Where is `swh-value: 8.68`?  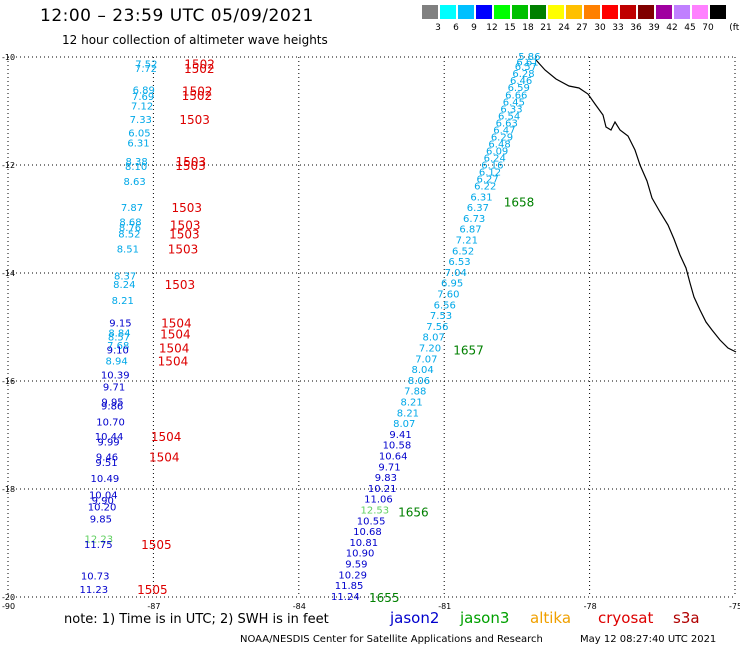 swh-value: 8.68 is located at coordinates (130, 223).